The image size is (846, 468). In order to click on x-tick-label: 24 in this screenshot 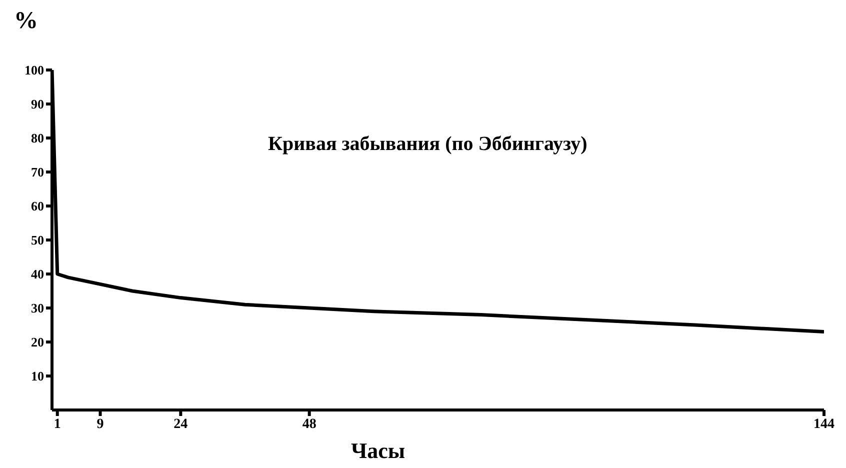, I will do `click(181, 424)`.